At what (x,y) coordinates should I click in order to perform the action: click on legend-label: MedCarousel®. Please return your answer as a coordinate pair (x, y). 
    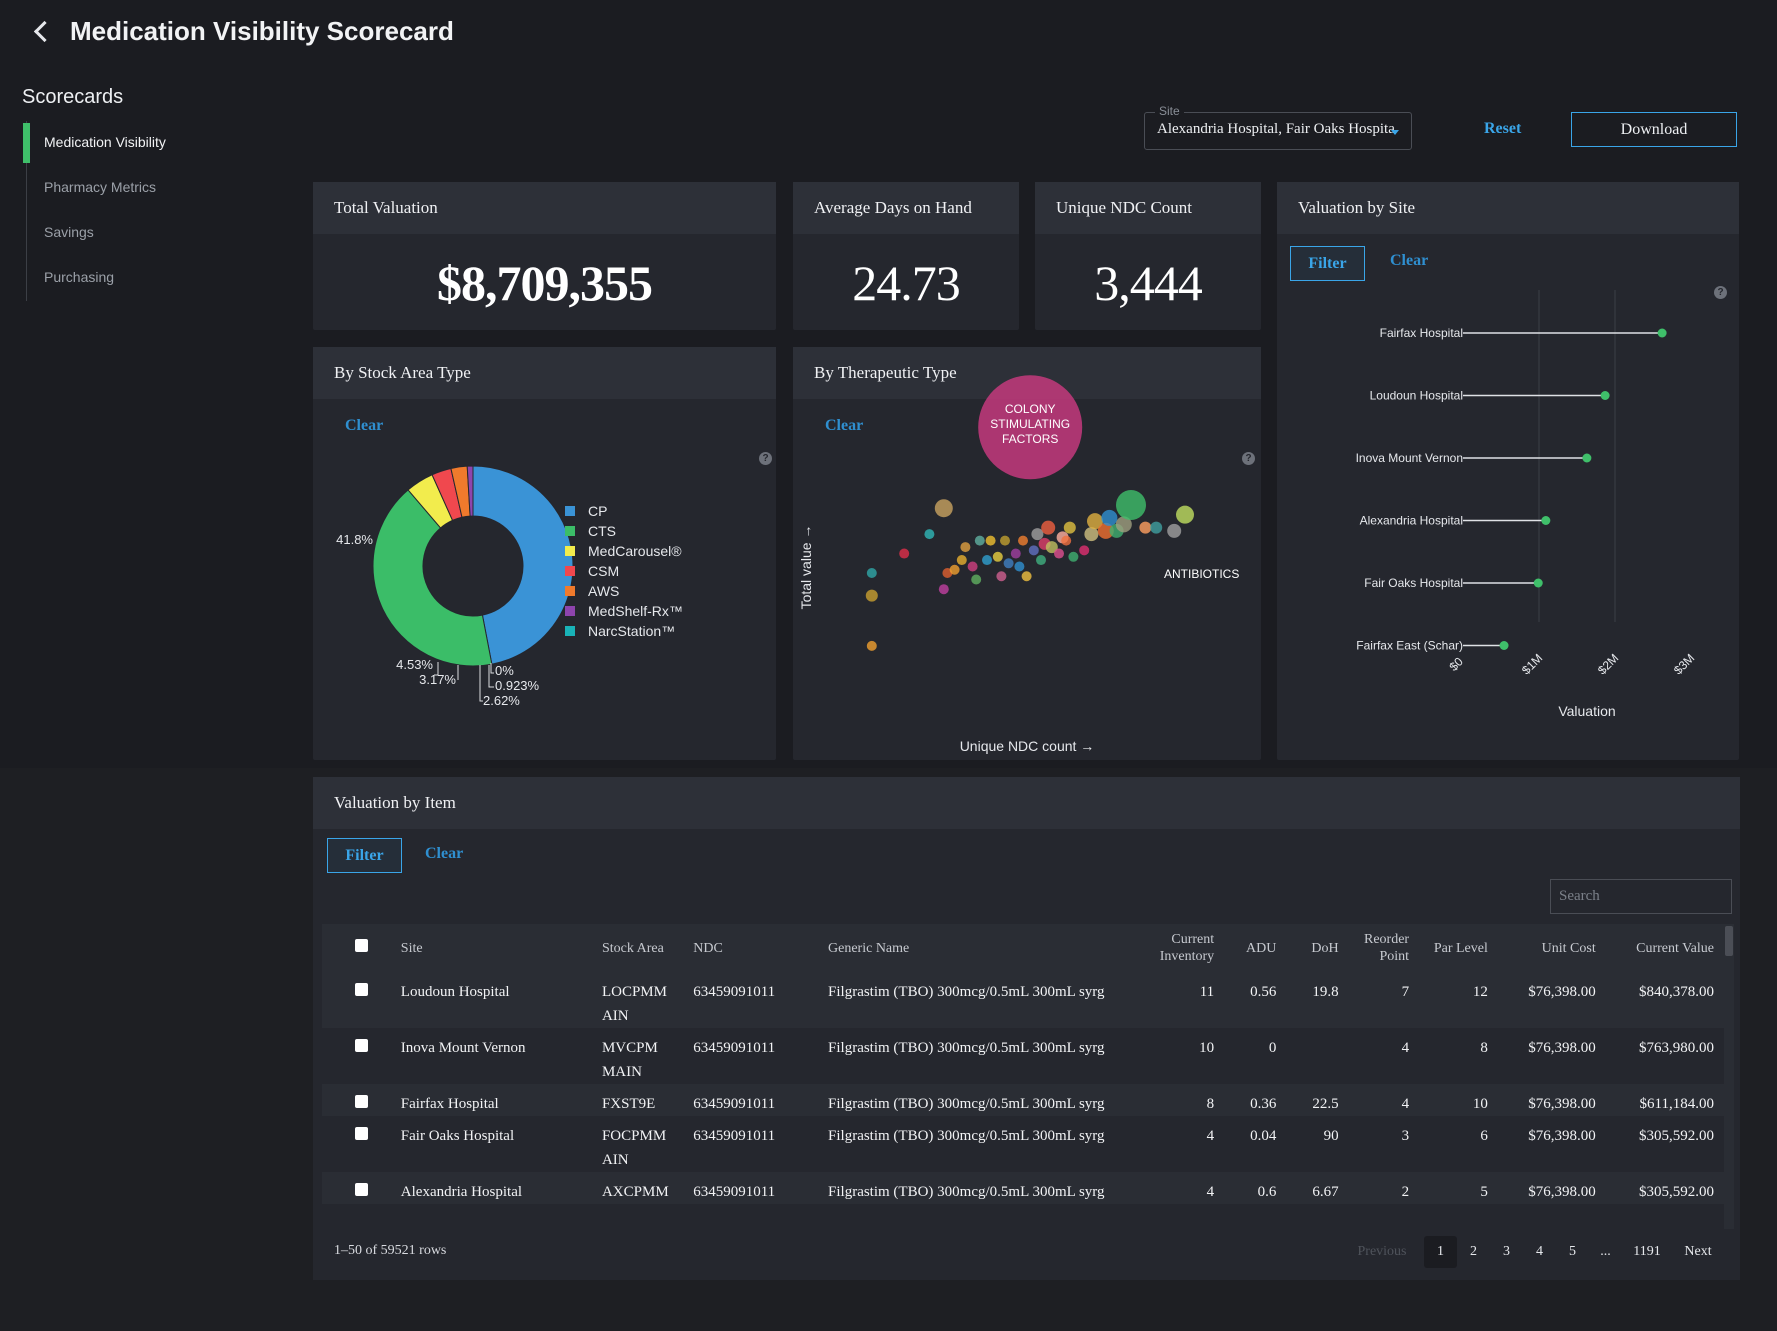
    Looking at the image, I should click on (635, 551).